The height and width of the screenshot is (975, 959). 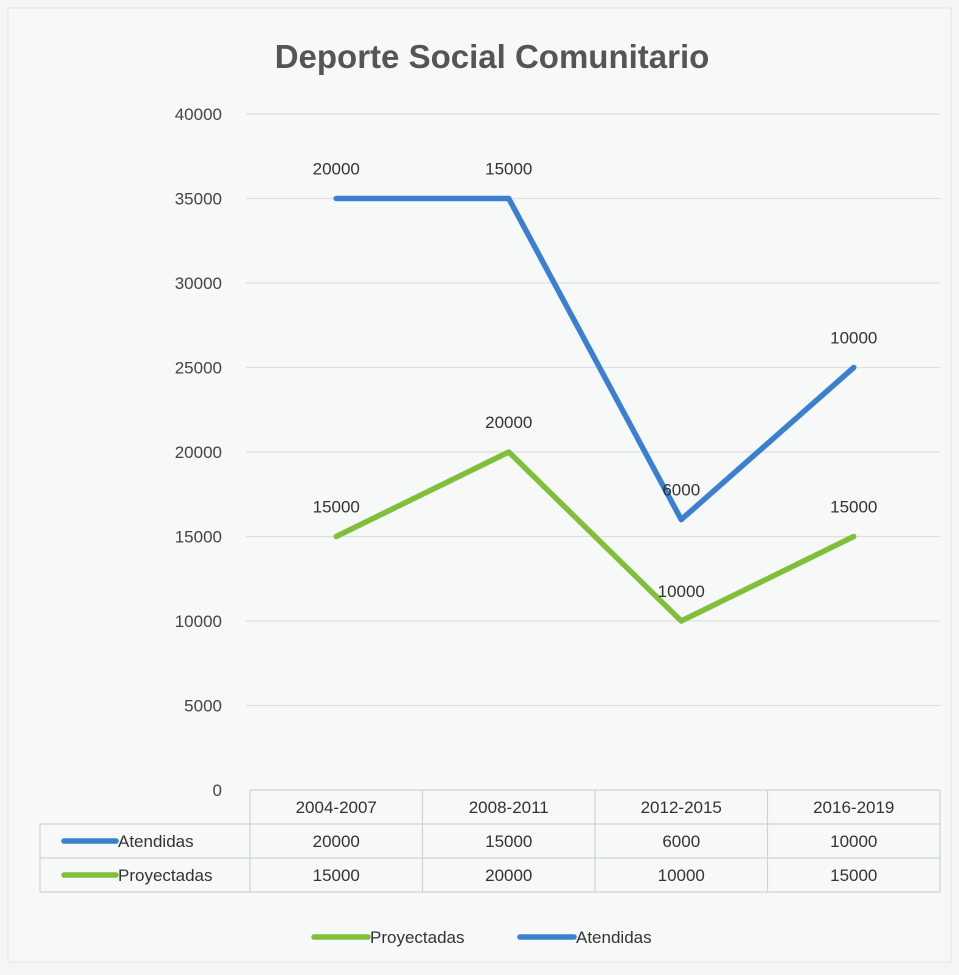 I want to click on y-tick-label: 10000, so click(x=198, y=621).